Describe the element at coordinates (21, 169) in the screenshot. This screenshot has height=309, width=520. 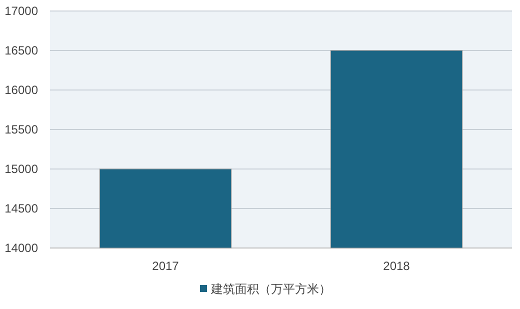
I see `y-tick-label: 15000` at that location.